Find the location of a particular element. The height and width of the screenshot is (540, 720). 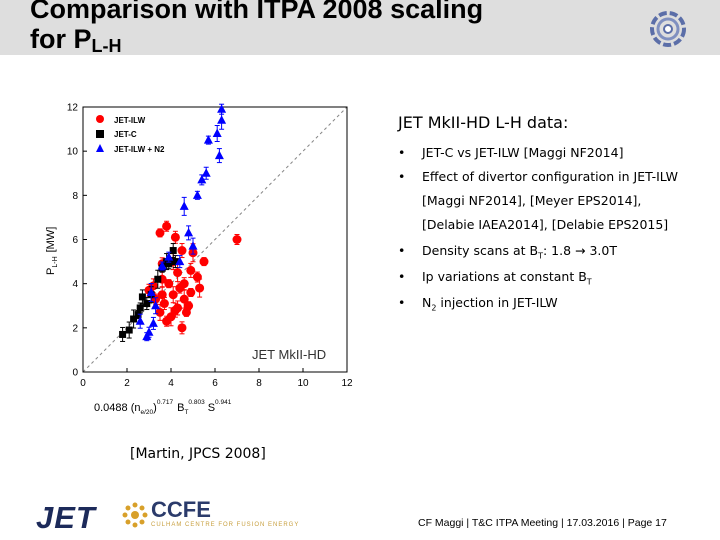

title-line-2-main: for P is located at coordinates (61, 39).